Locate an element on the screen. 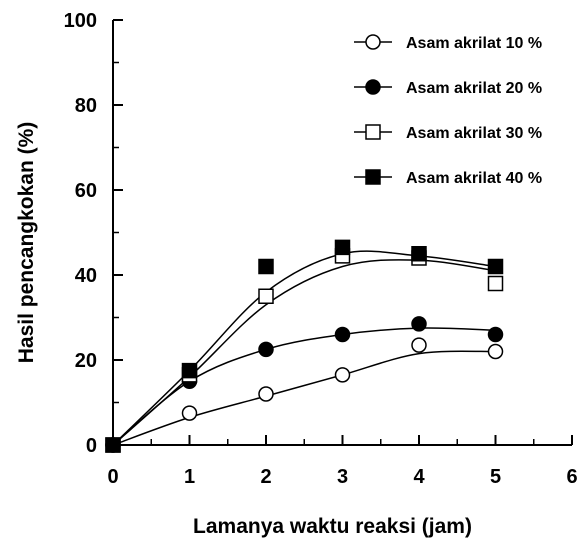 This screenshot has height=541, width=580. y-tick-label: 60 is located at coordinates (86, 191).